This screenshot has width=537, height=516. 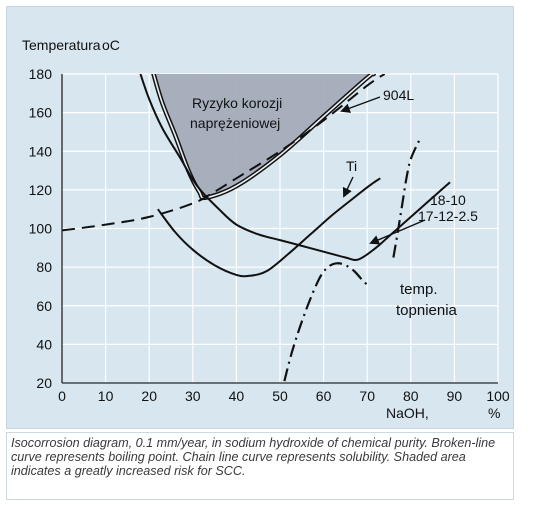 What do you see at coordinates (111, 45) in the screenshot?
I see `y-axis-unit: oC` at bounding box center [111, 45].